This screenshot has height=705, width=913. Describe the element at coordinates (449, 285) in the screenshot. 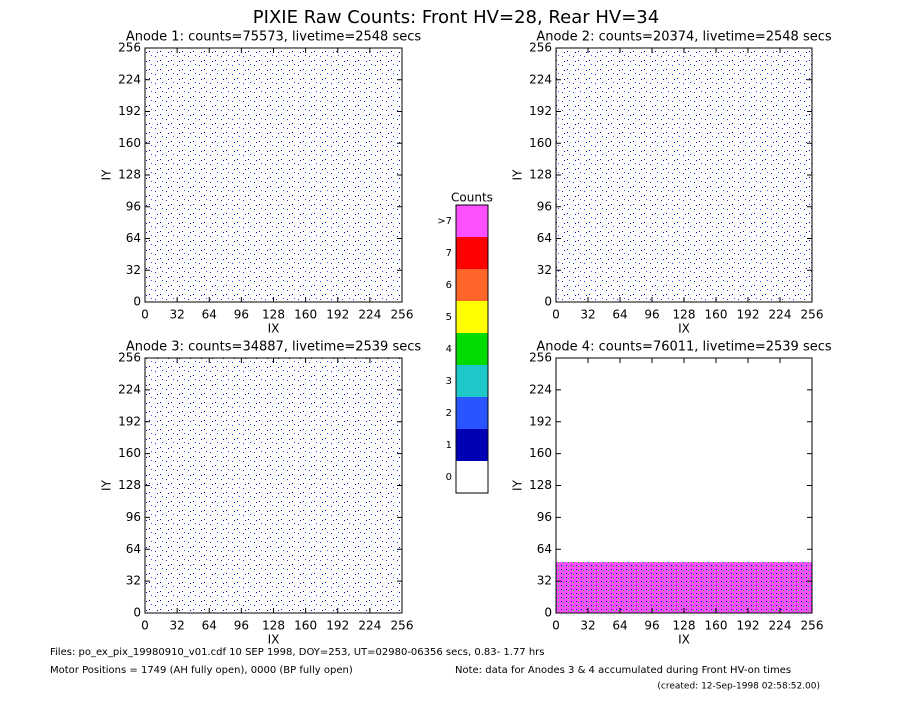

I see `colorbar-label: 6` at that location.